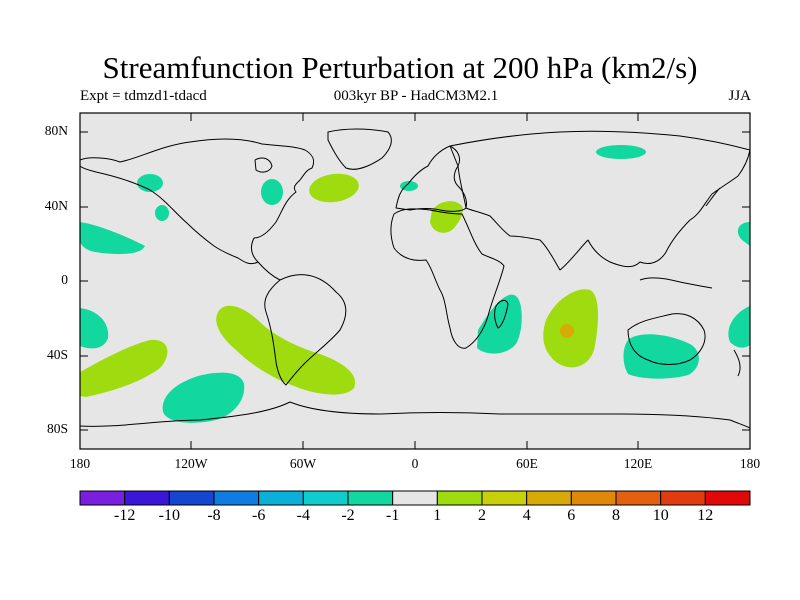  I want to click on coast-new-zealand, so click(737, 363).